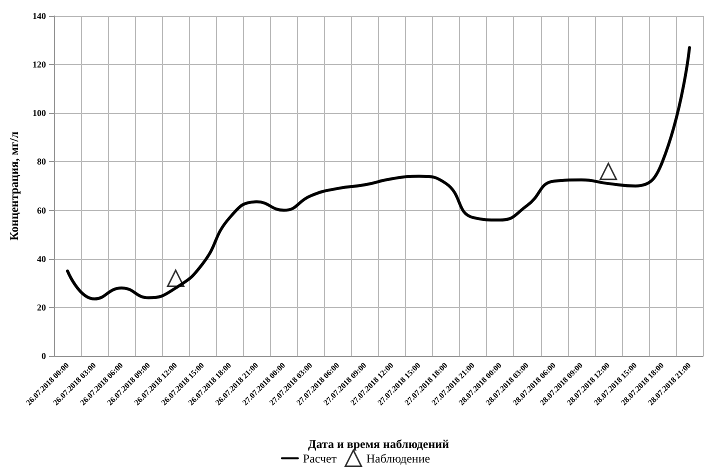 The width and height of the screenshot is (711, 474). Describe the element at coordinates (14, 185) in the screenshot. I see `y-axis-title: Концентрация, мг/л` at that location.